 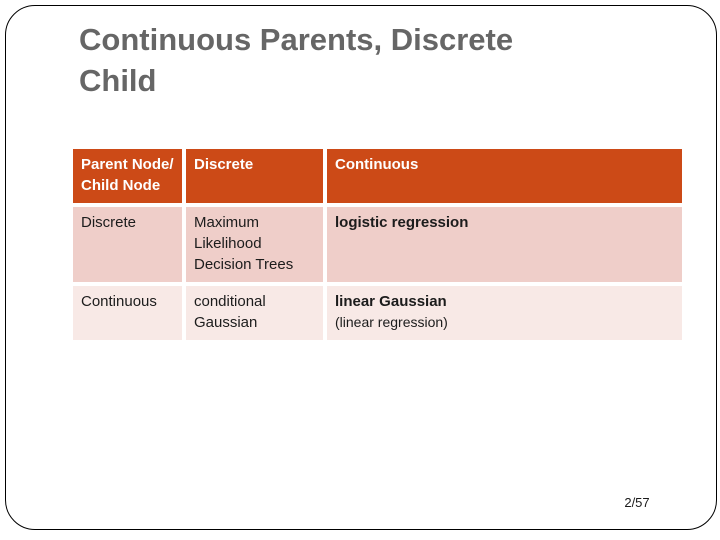 What do you see at coordinates (254, 313) in the screenshot?
I see `table-cell-row2-discrete-method: conditional Gaussian` at bounding box center [254, 313].